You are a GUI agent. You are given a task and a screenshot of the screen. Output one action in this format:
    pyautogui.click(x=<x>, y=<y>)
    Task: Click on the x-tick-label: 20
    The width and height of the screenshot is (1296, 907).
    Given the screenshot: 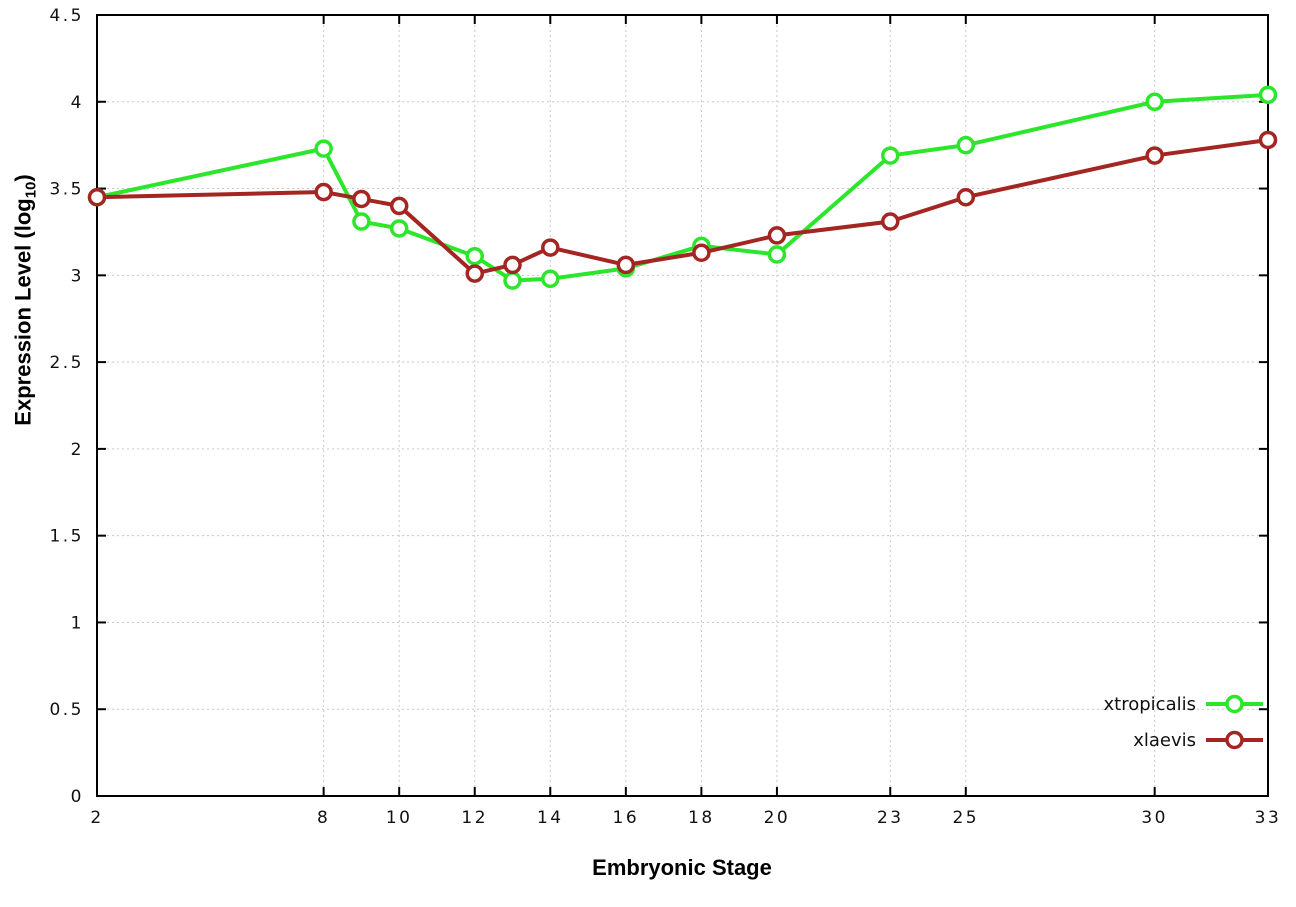 What is the action you would take?
    pyautogui.click(x=777, y=818)
    